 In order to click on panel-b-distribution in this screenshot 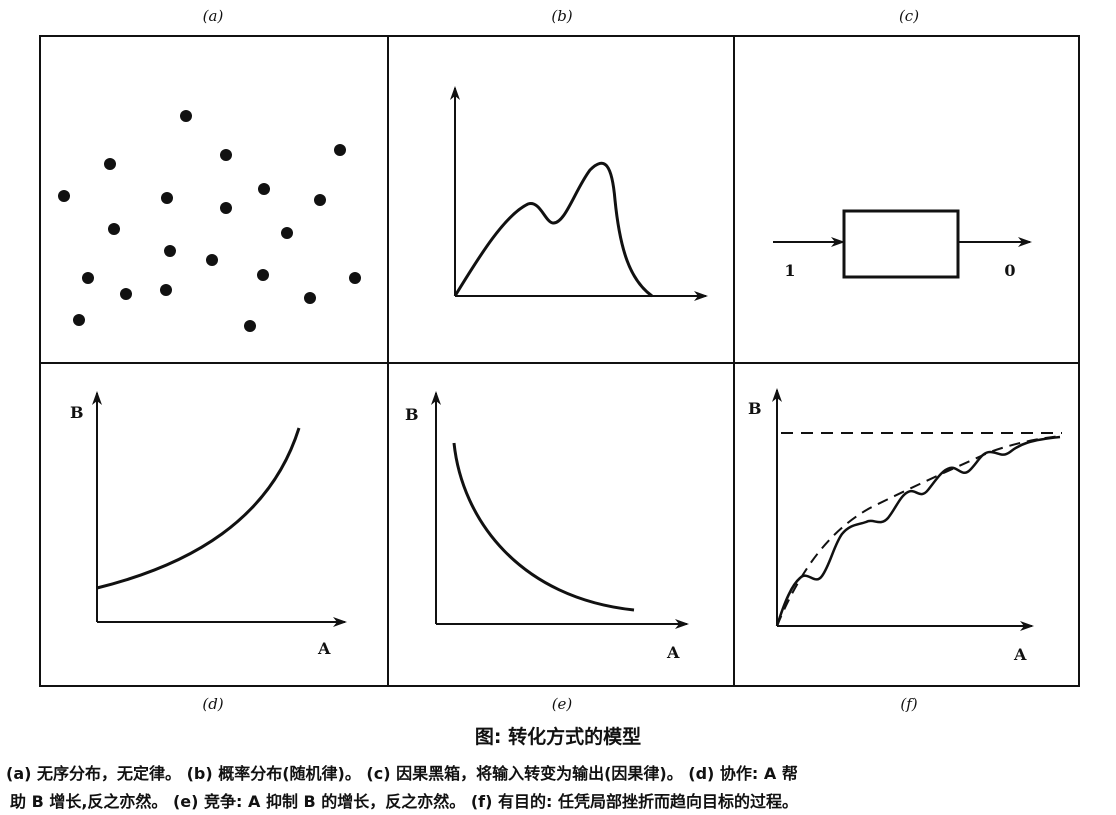, I will do `click(579, 193)`.